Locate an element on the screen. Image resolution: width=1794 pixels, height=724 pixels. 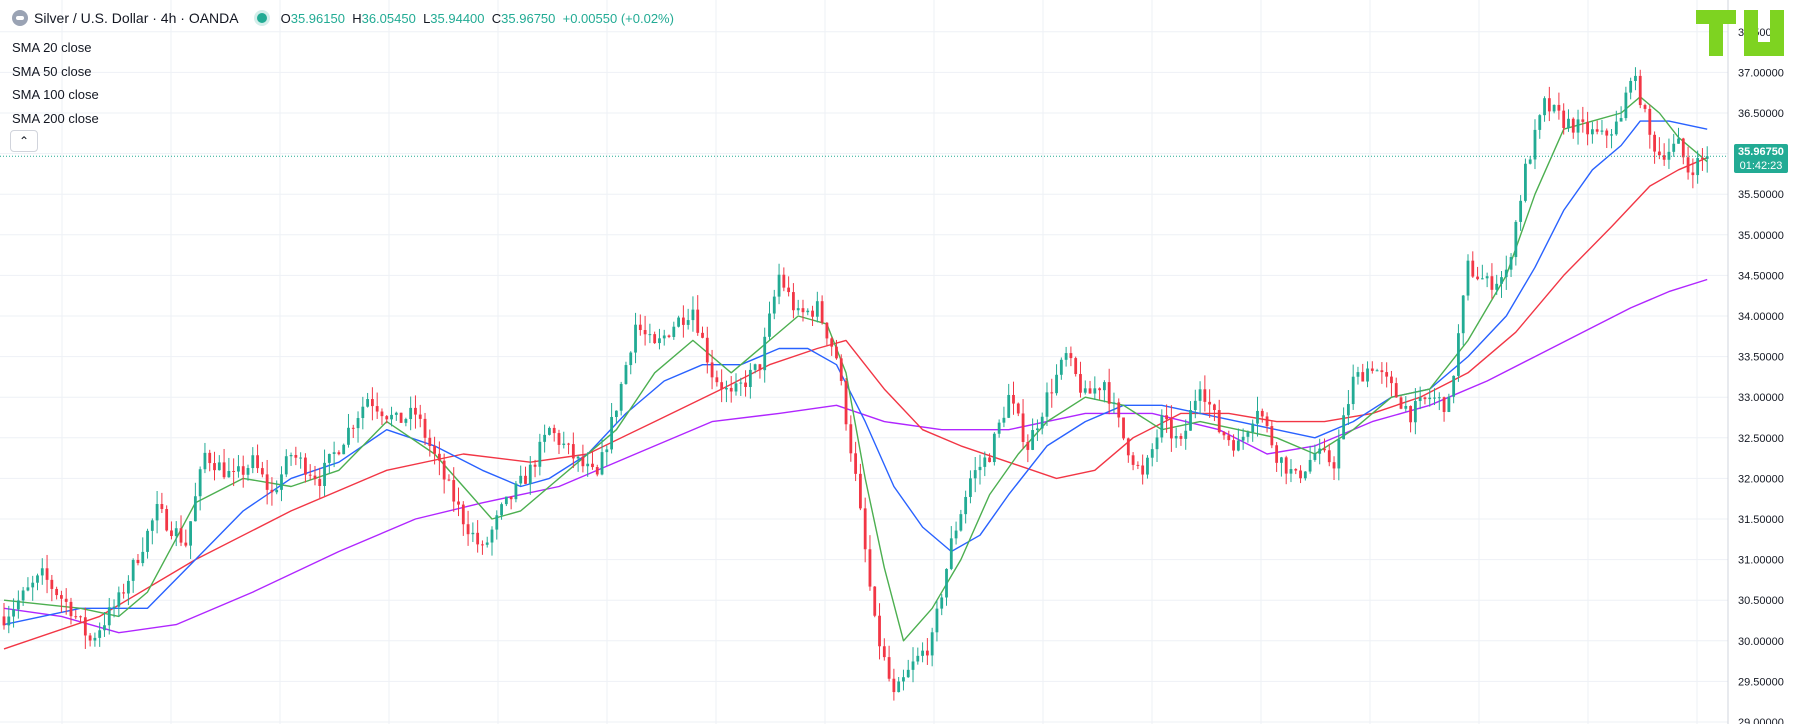
indicator-sma-50: SMA 50 close is located at coordinates (52, 71).